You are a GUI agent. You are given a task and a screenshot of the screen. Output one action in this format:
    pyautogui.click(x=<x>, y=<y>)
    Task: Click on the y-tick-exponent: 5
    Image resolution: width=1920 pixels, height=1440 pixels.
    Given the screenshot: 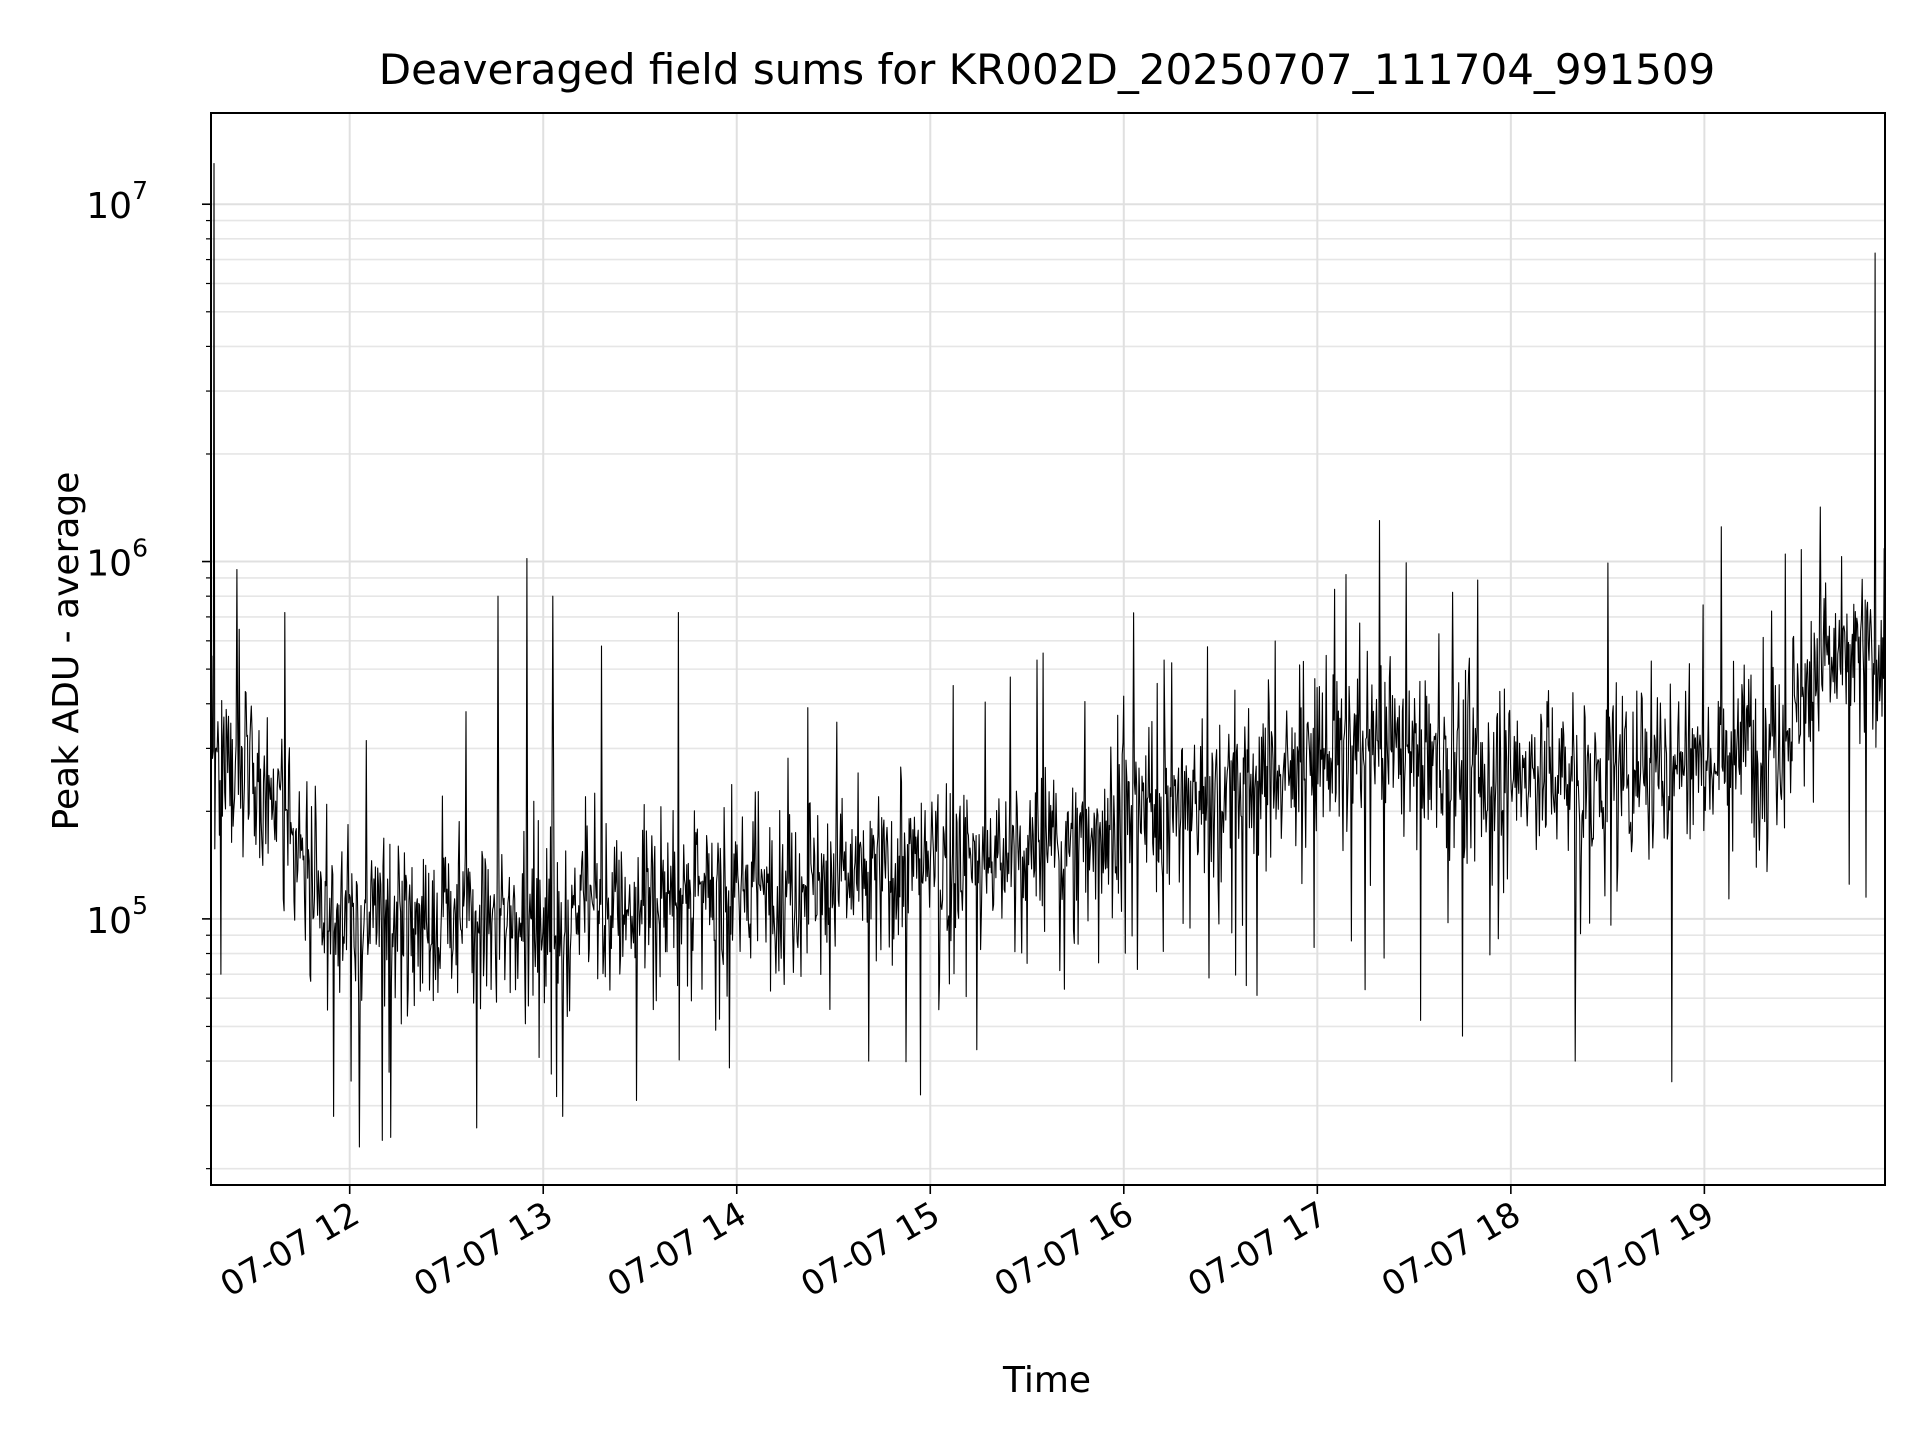 What is the action you would take?
    pyautogui.click(x=140, y=905)
    